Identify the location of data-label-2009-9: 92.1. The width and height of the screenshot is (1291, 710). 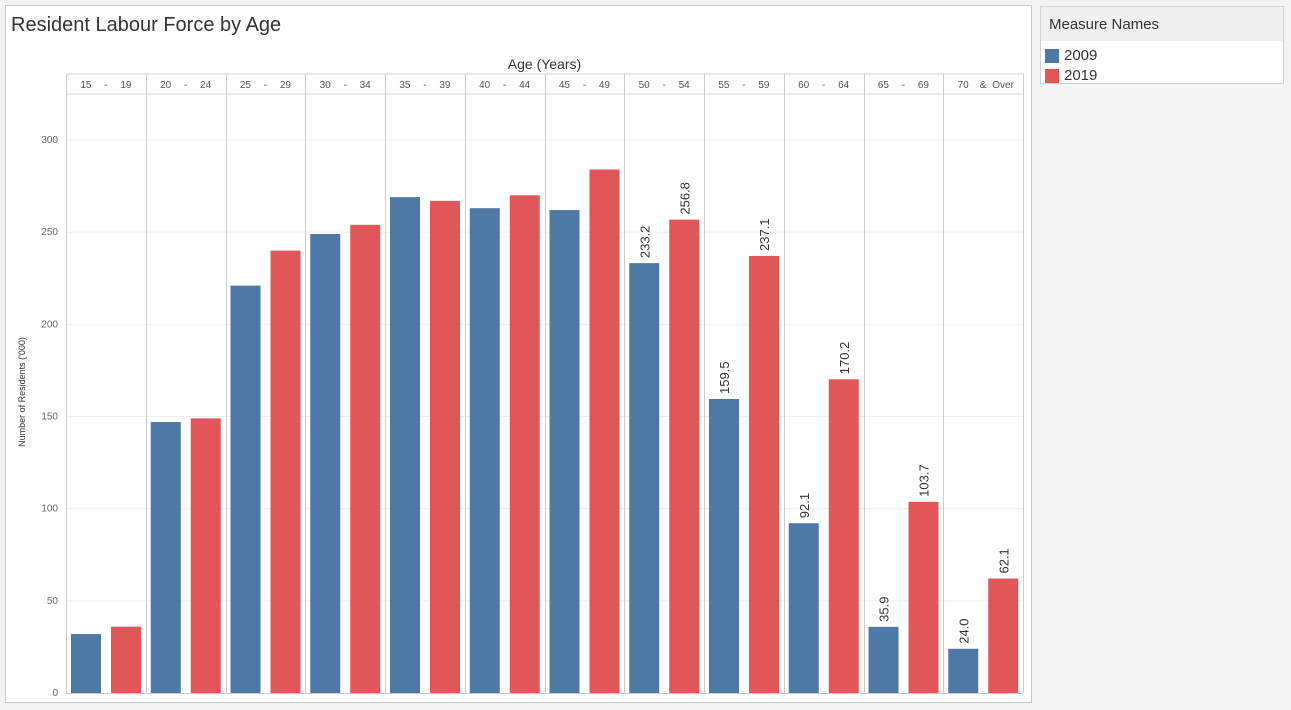
(804, 505).